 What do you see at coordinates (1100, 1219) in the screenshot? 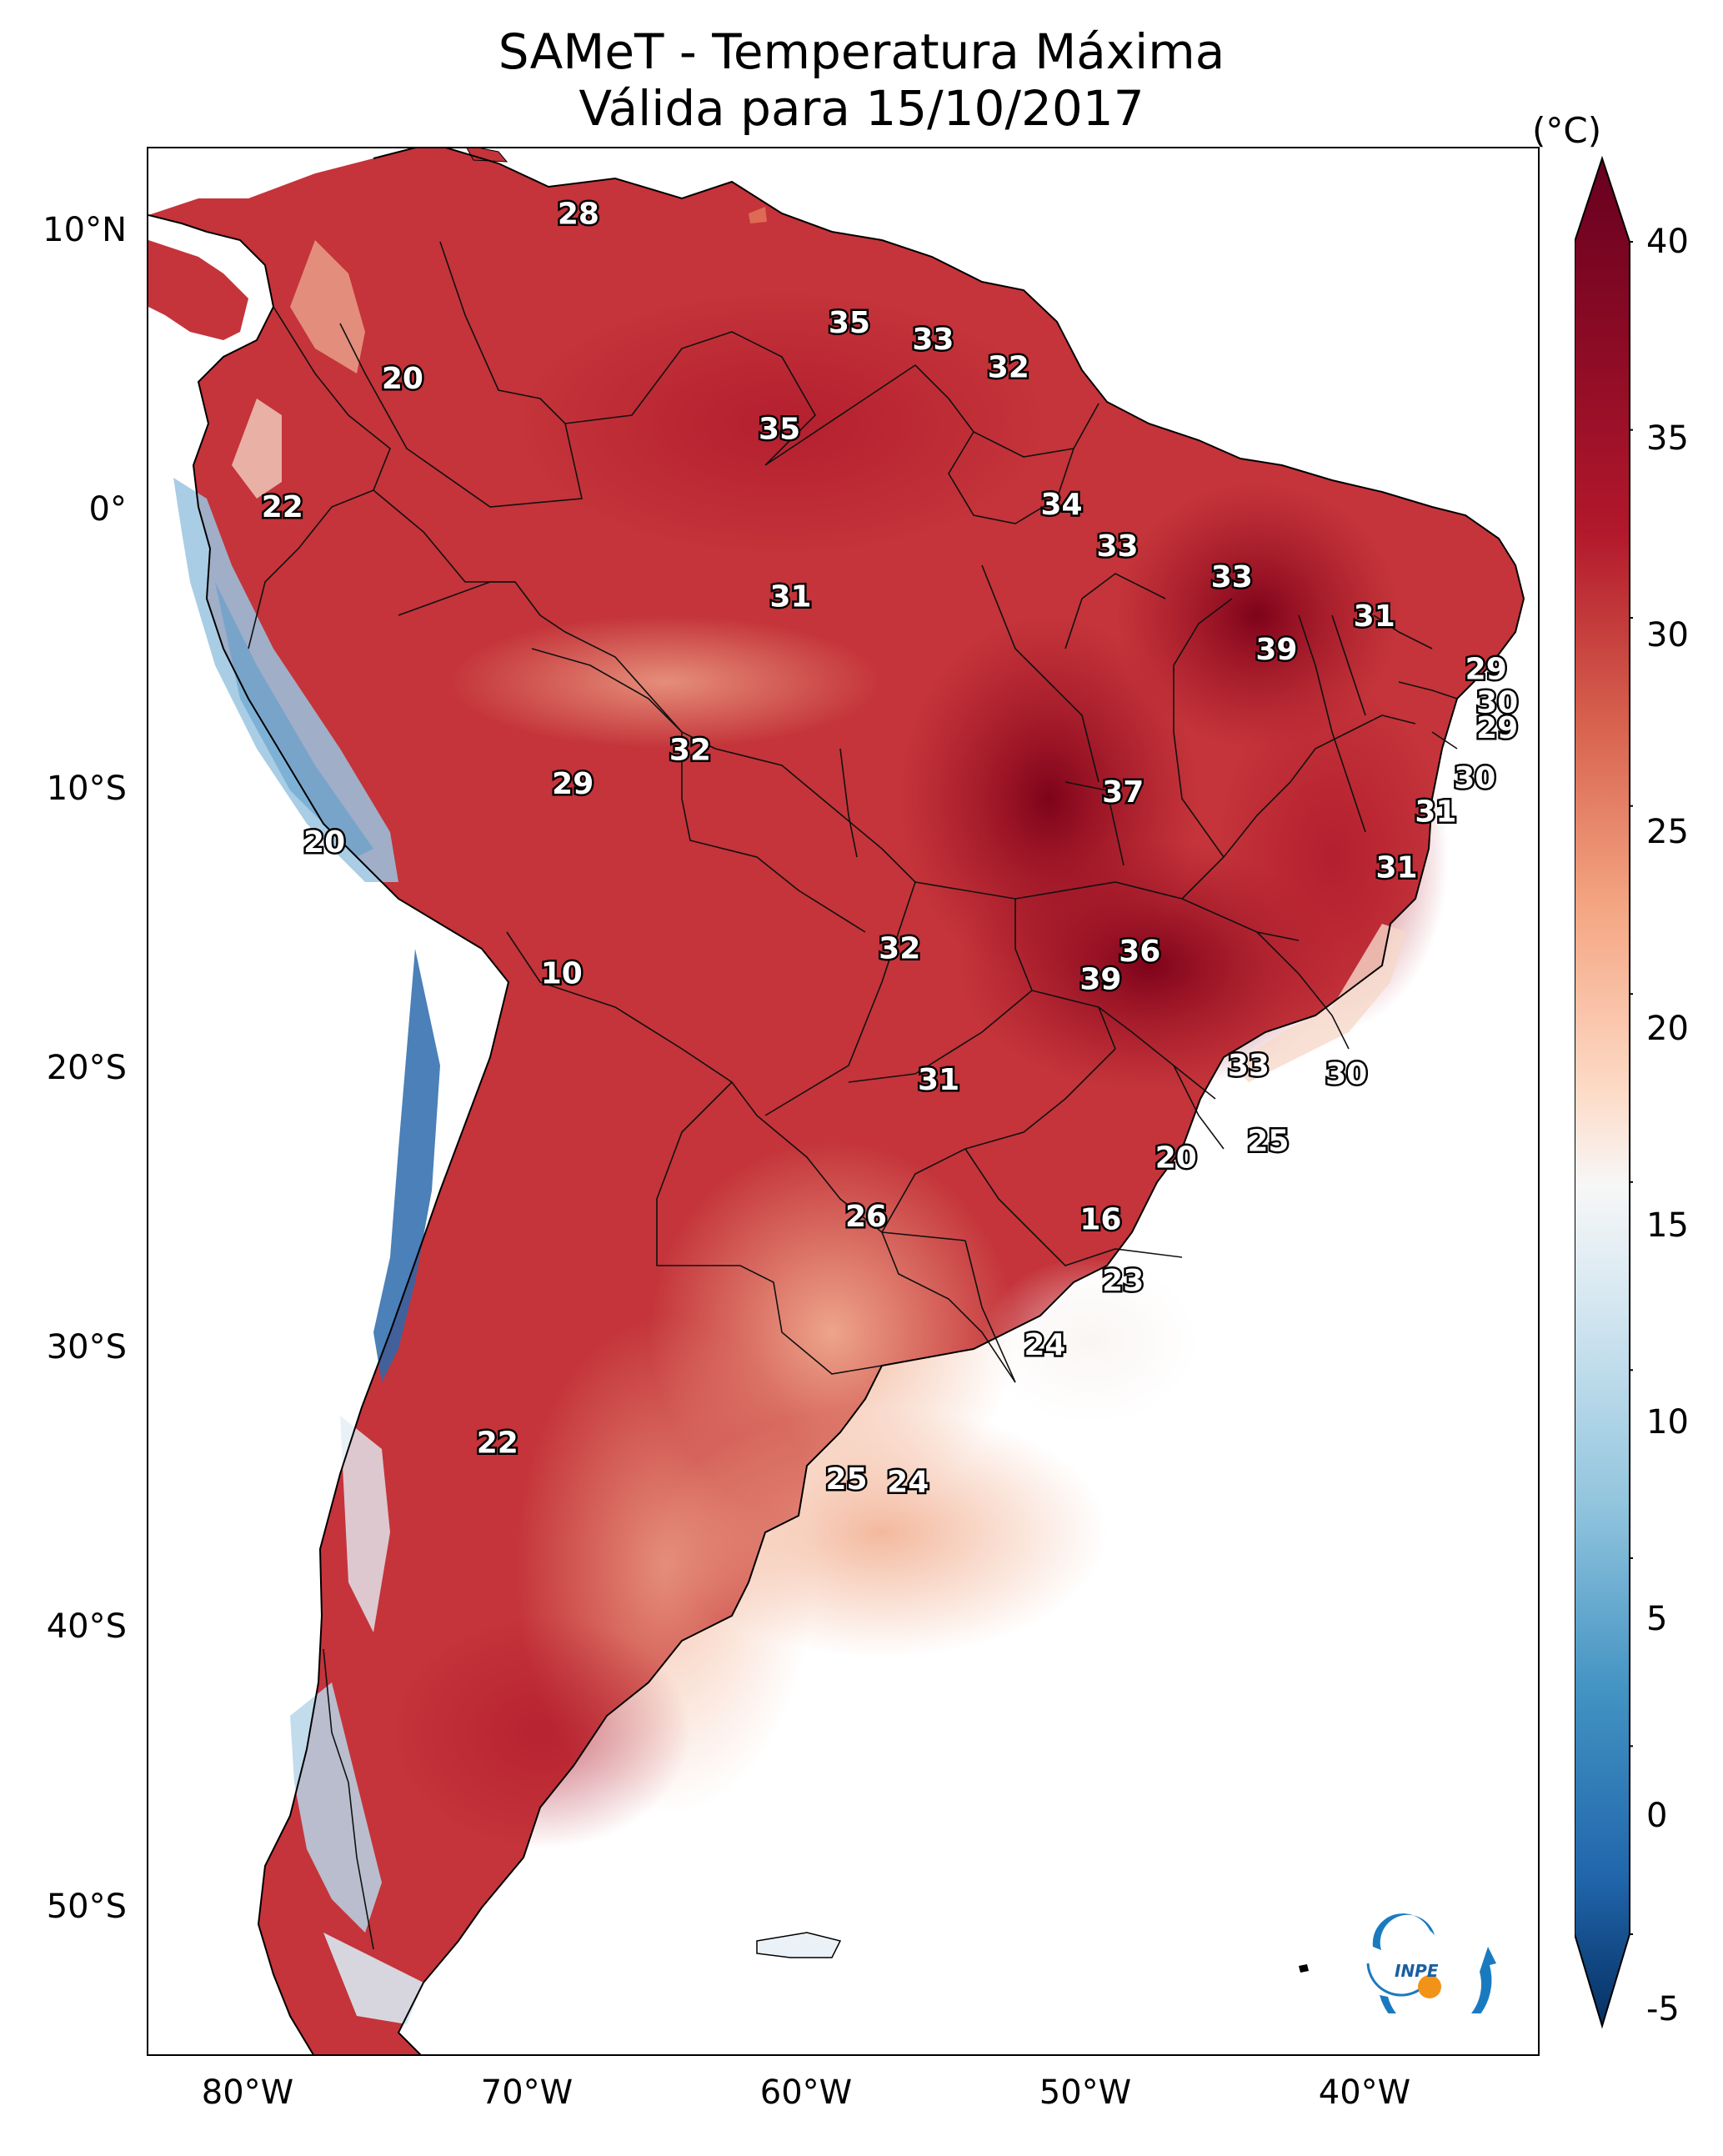
I see `temperature-label: 16` at bounding box center [1100, 1219].